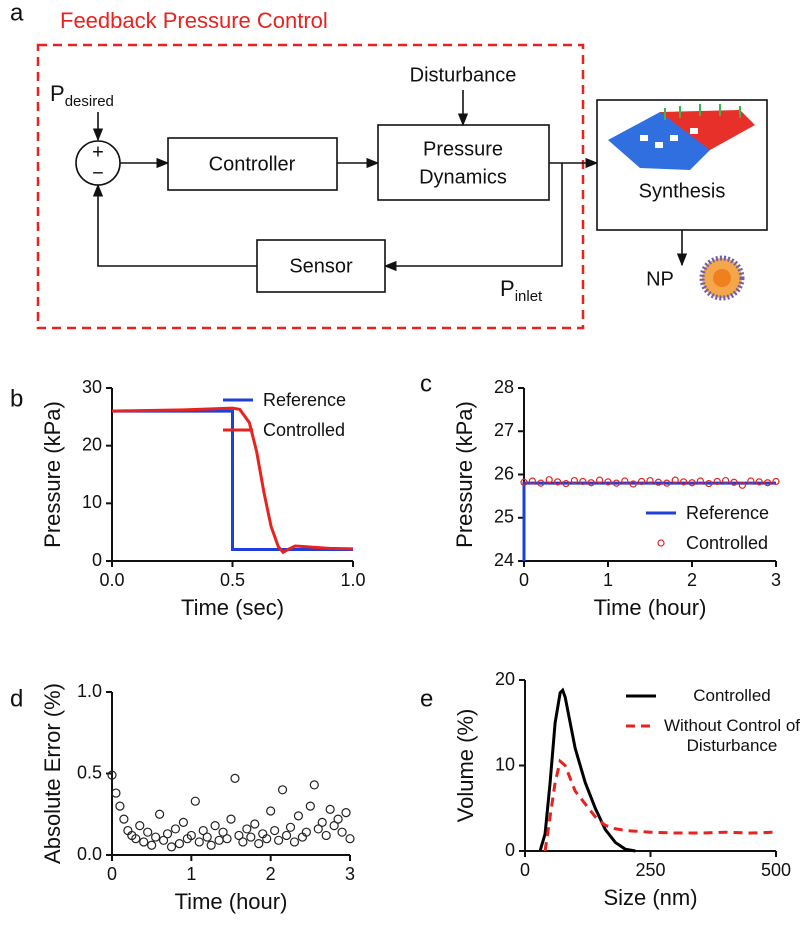 This screenshot has height=929, width=800. I want to click on x-axis-title: Time (sec), so click(232, 607).